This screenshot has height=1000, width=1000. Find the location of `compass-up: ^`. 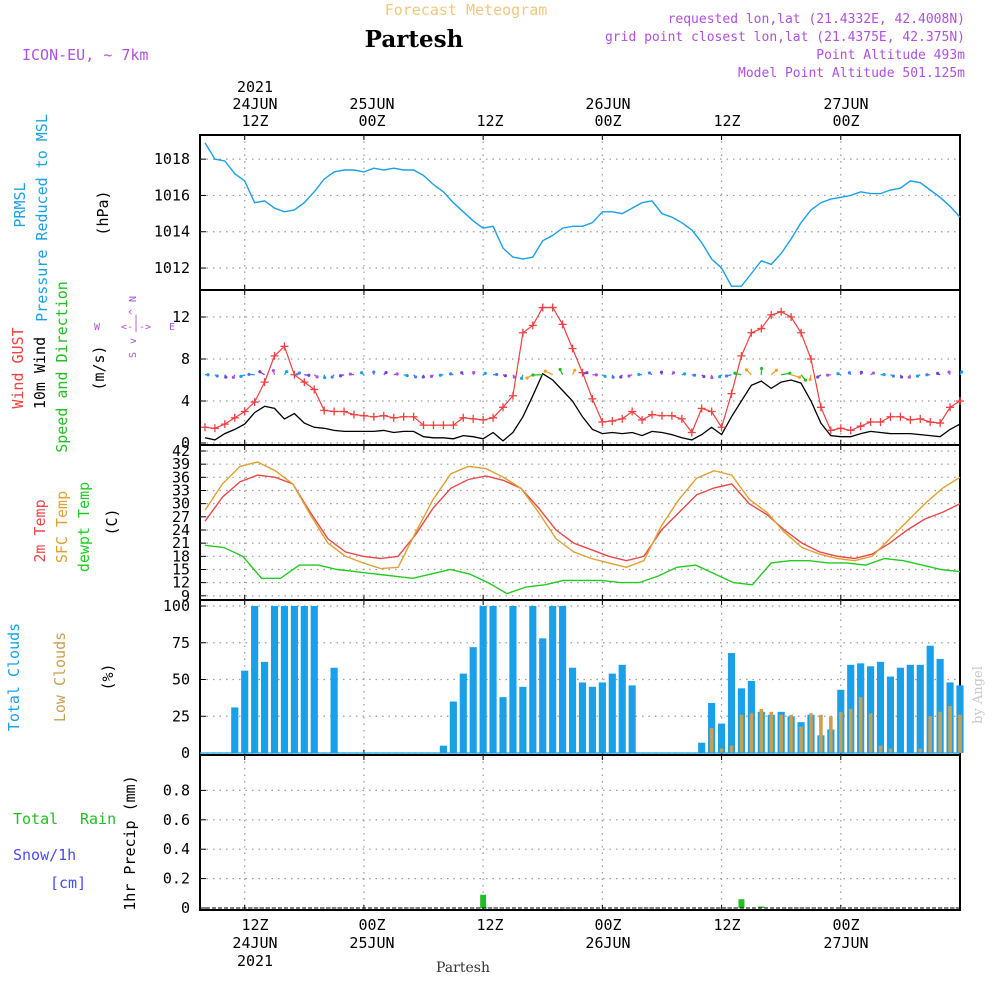

compass-up: ^ is located at coordinates (133, 312).